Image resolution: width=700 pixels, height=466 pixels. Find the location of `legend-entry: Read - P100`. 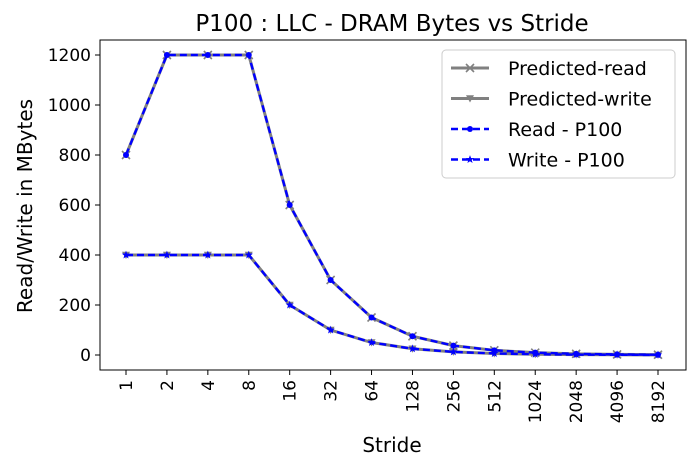

legend-entry: Read - P100 is located at coordinates (536, 130).